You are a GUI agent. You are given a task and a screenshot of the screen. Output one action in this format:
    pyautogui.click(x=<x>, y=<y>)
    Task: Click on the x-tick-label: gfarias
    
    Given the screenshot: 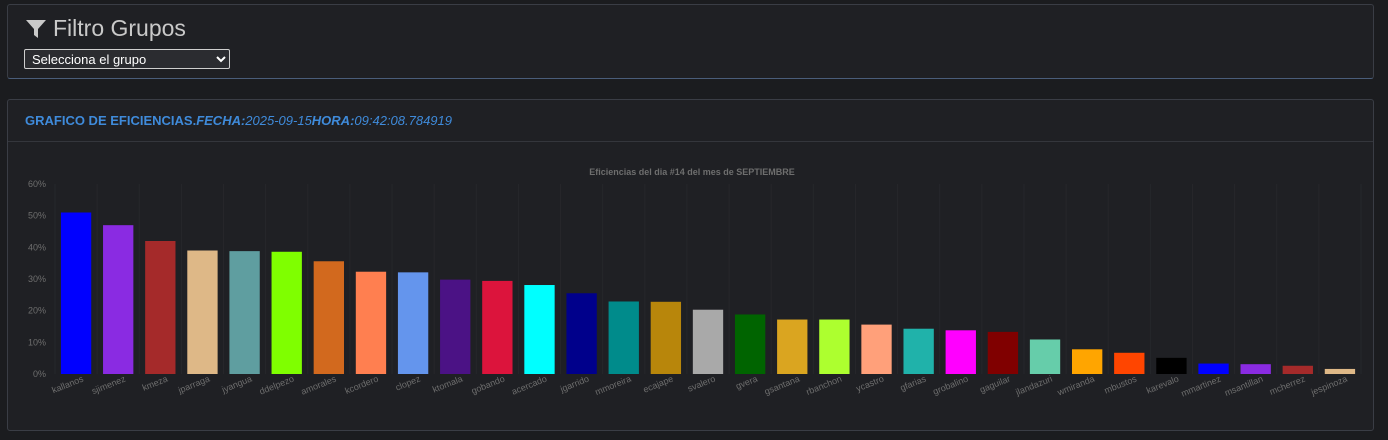 What is the action you would take?
    pyautogui.click(x=913, y=383)
    